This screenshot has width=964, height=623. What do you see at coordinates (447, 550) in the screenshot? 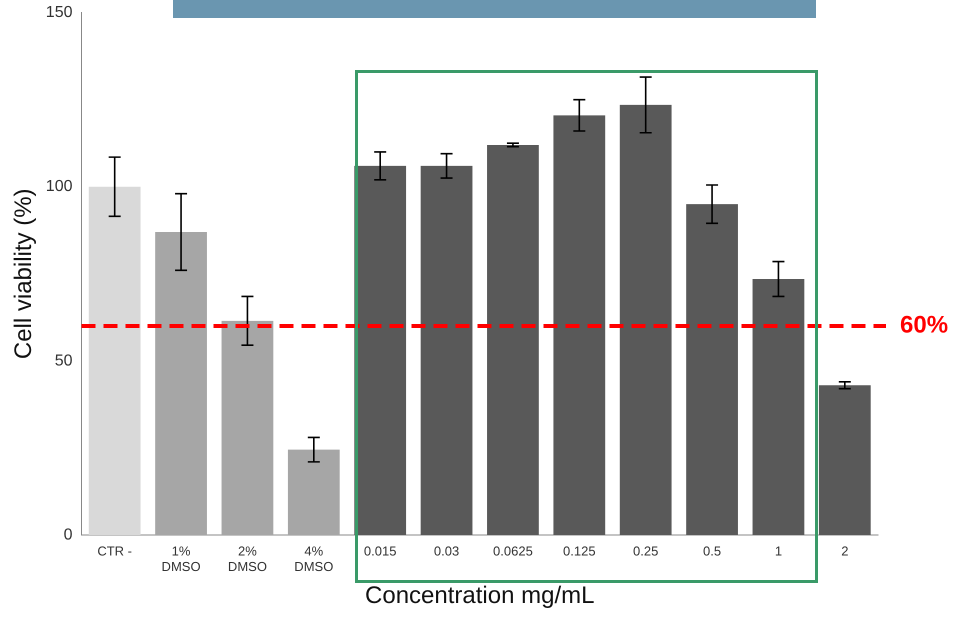
I see `x-tick-label: 0.03` at bounding box center [447, 550].